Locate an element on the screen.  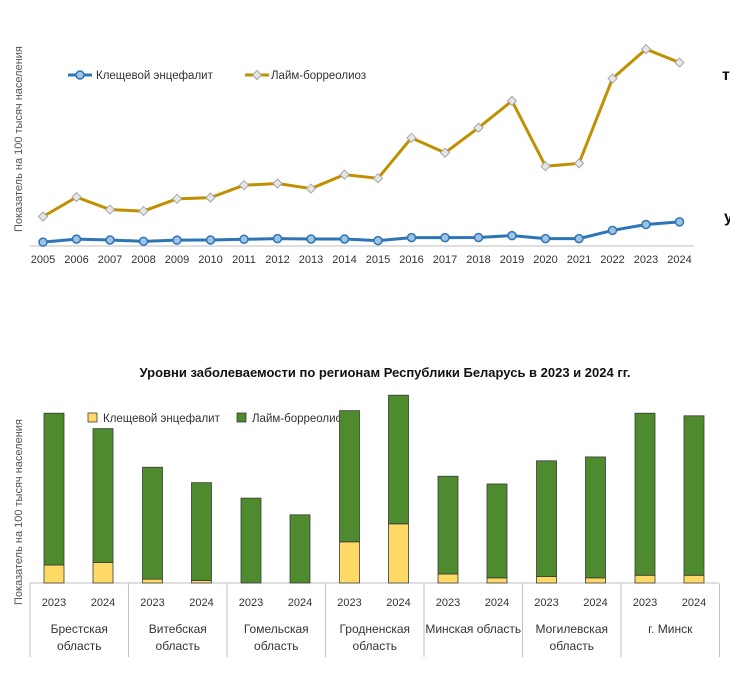
x-tick-label: 2011 is located at coordinates (244, 260).